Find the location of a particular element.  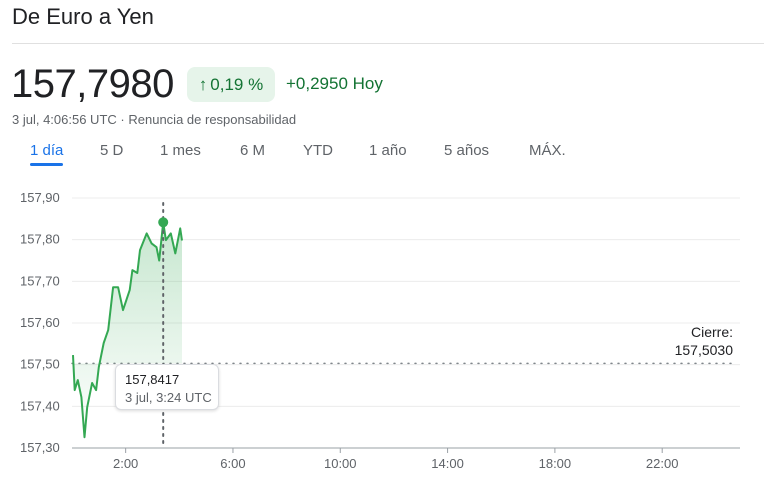

disclaimer-link: Renuncia de responsabilidad is located at coordinates (212, 119).